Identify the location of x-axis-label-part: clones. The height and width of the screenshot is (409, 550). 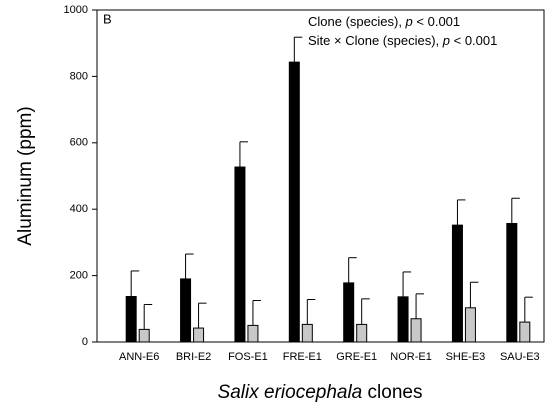
(392, 392).